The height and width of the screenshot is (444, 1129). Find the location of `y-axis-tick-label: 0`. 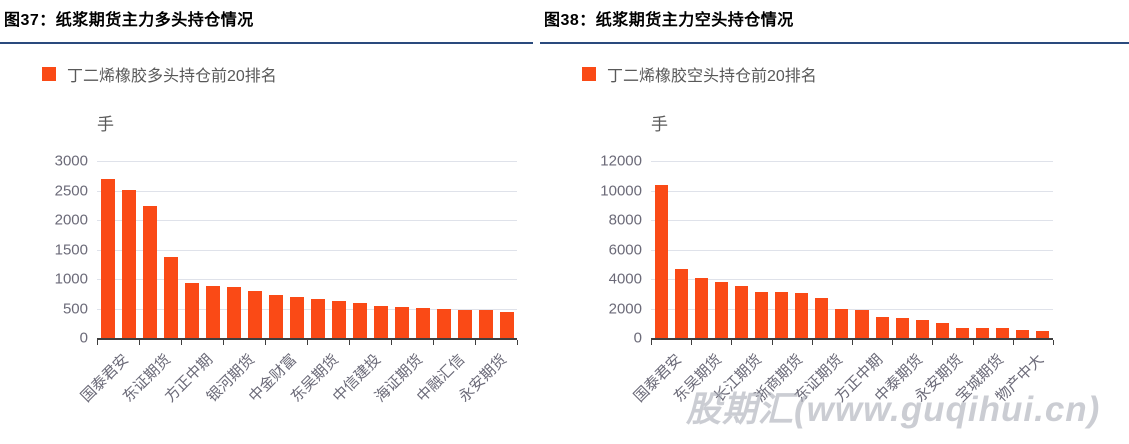

y-axis-tick-label: 0 is located at coordinates (83, 338).